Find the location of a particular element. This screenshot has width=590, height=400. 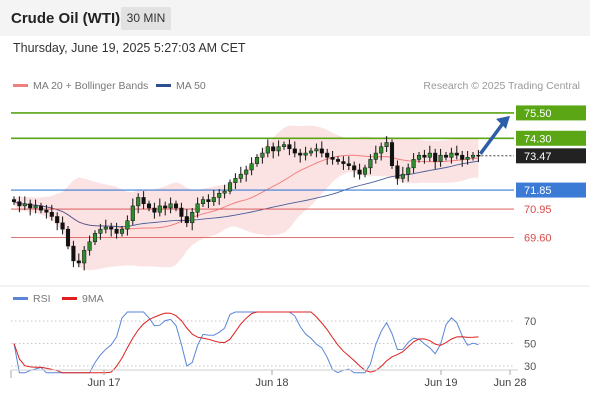

level-tag-75.50 is located at coordinates (551, 113).